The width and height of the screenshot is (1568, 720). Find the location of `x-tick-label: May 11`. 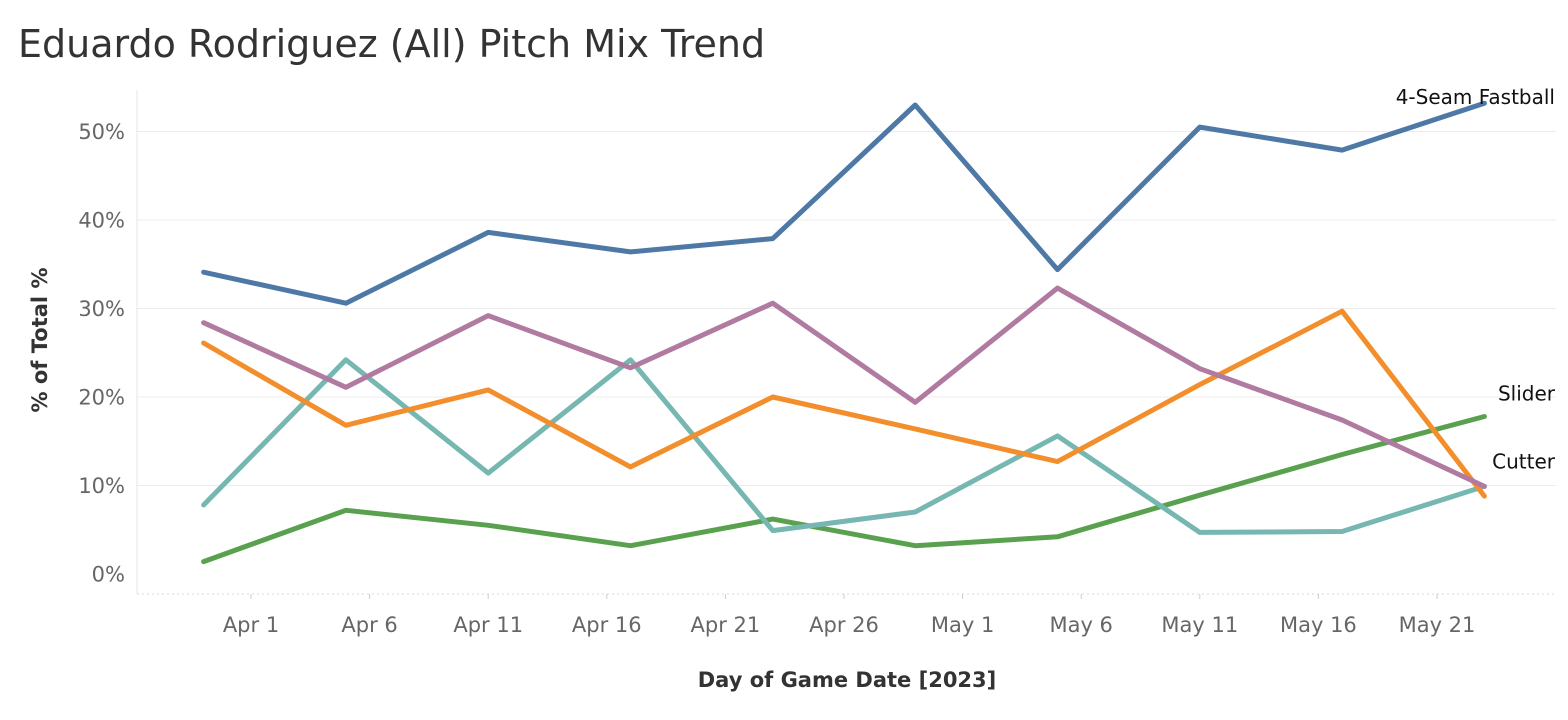

x-tick-label: May 11 is located at coordinates (1199, 625).